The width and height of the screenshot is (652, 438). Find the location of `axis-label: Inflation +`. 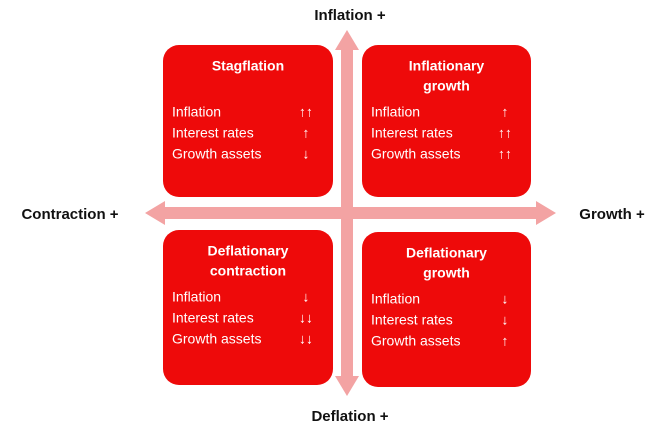

axis-label: Inflation + is located at coordinates (349, 15).